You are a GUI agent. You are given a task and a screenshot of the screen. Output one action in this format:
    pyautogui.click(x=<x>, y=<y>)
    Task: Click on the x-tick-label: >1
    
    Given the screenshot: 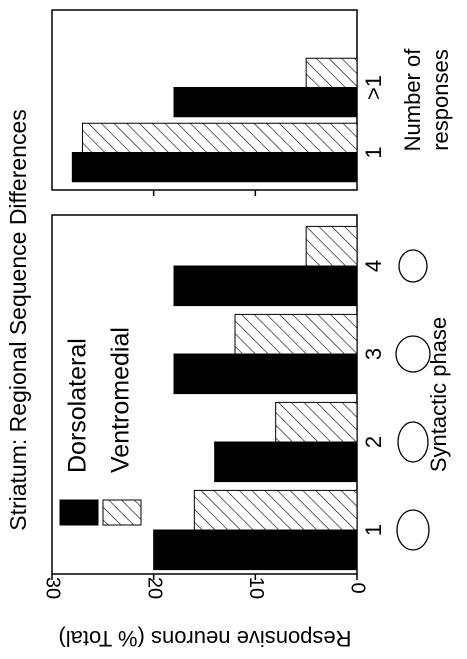 What is the action you would take?
    pyautogui.click(x=373, y=87)
    